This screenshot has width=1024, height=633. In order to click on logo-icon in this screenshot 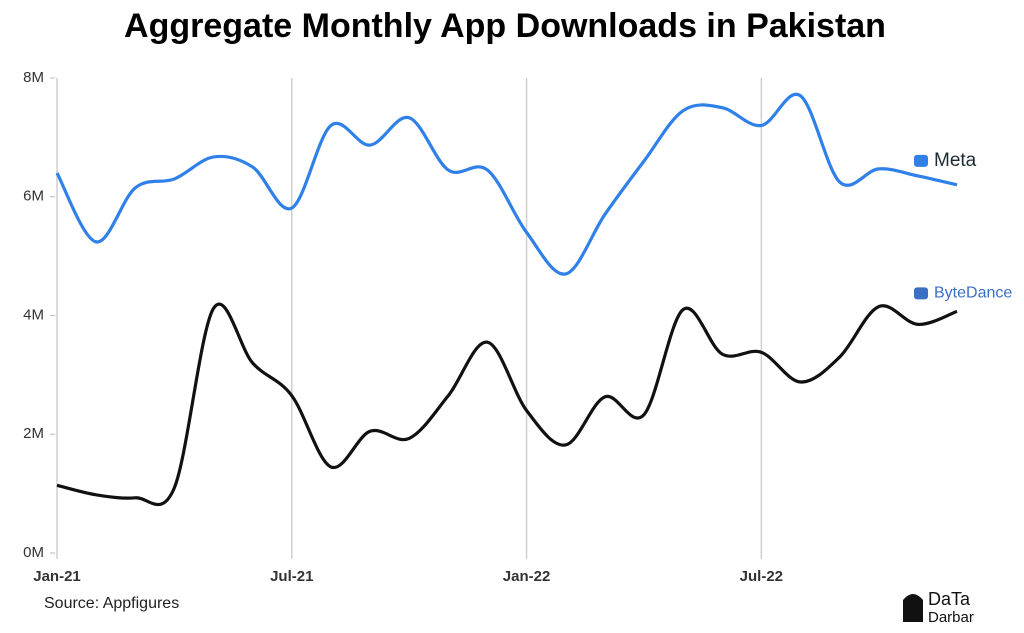, I will do `click(913, 608)`.